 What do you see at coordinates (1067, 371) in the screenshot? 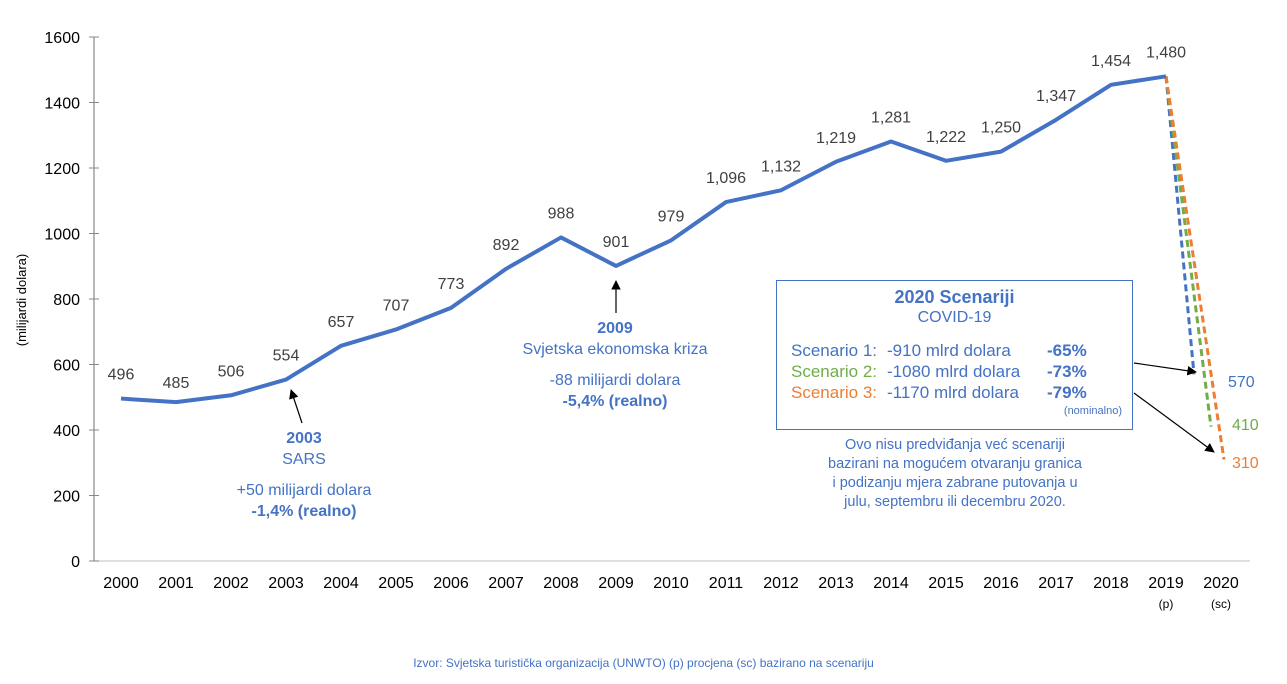
I see `scenario-pct: -73%` at bounding box center [1067, 371].